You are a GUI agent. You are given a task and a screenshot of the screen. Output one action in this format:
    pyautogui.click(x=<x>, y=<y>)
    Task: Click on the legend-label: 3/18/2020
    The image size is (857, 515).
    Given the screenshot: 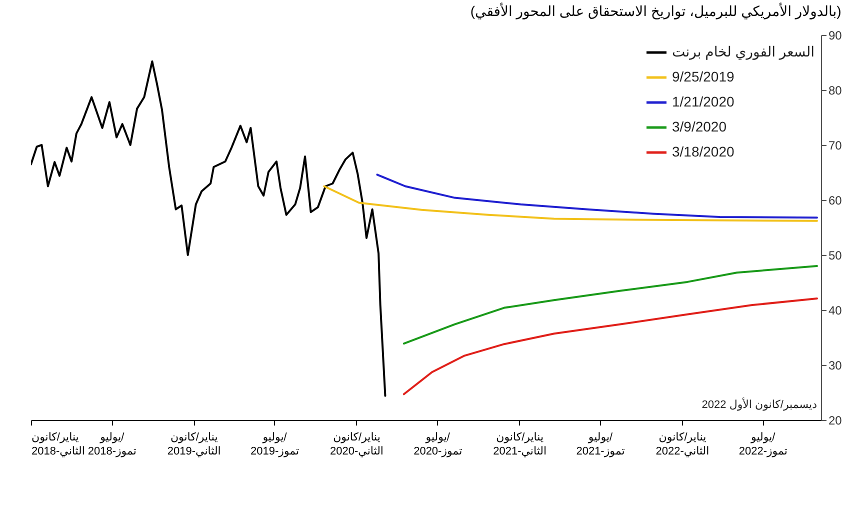 What is the action you would take?
    pyautogui.click(x=703, y=152)
    